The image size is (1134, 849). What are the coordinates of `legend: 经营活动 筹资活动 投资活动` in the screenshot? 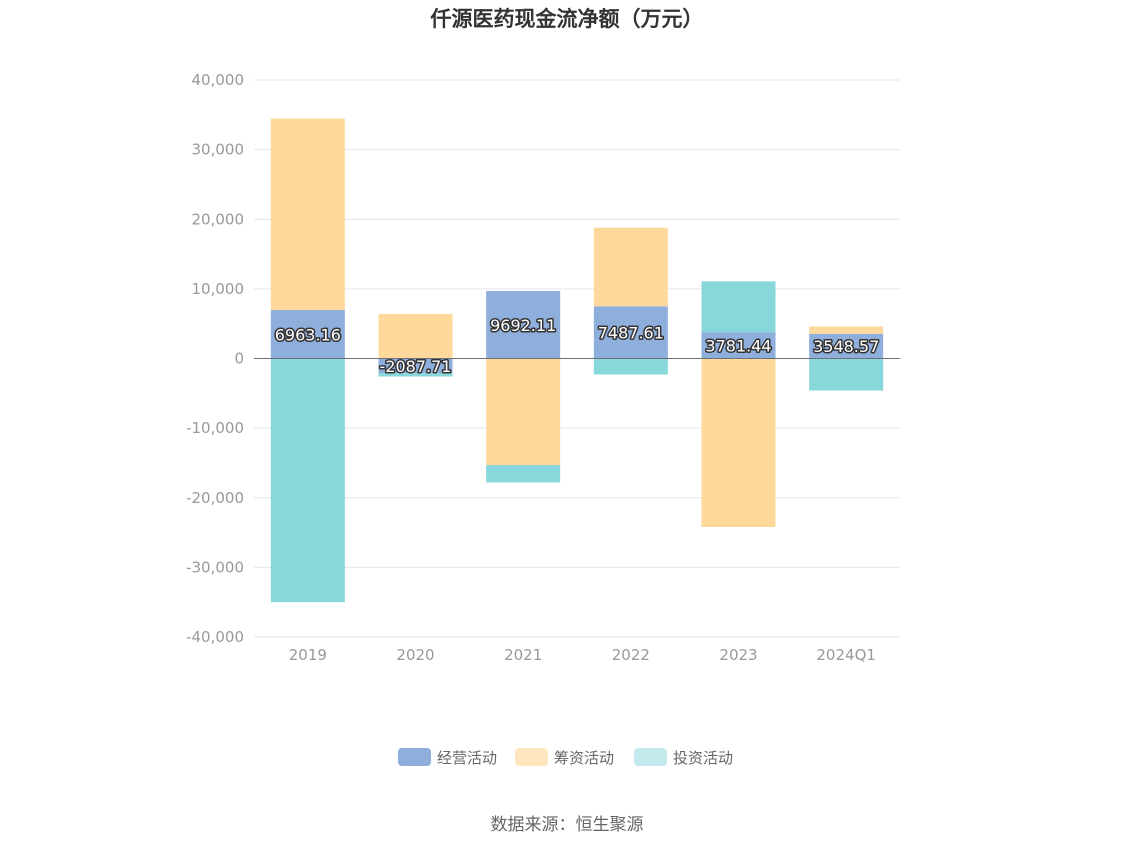 It's located at (565, 757).